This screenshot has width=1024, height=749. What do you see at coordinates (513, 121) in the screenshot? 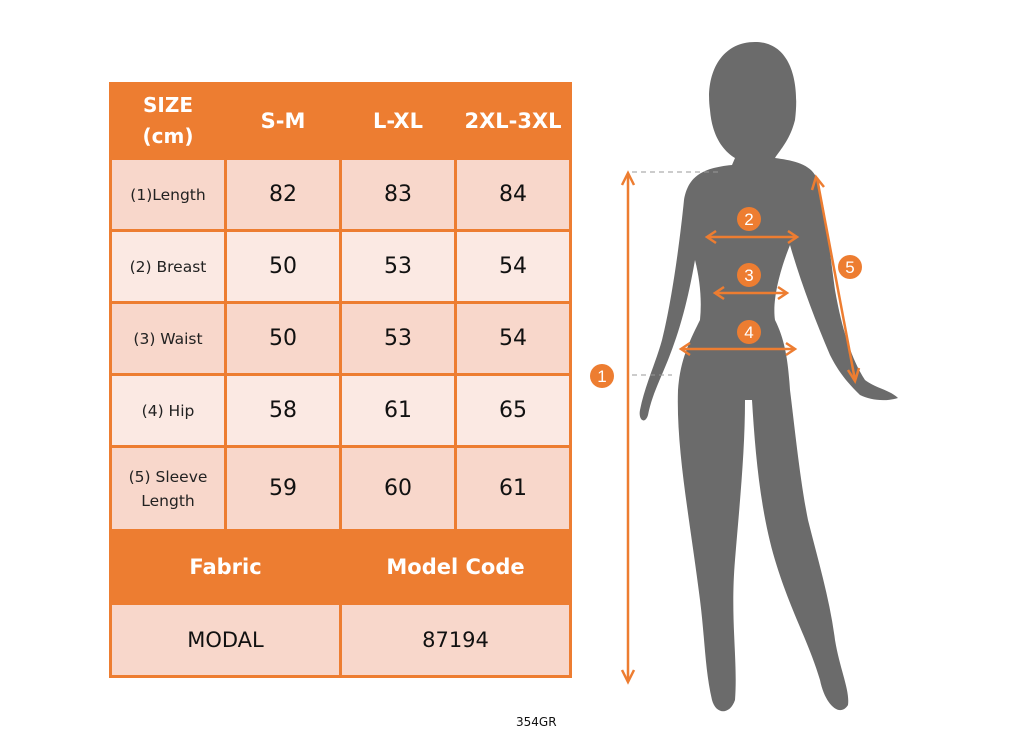
I see `size-header-2xl-3xl: 2XL-3XL` at bounding box center [513, 121].